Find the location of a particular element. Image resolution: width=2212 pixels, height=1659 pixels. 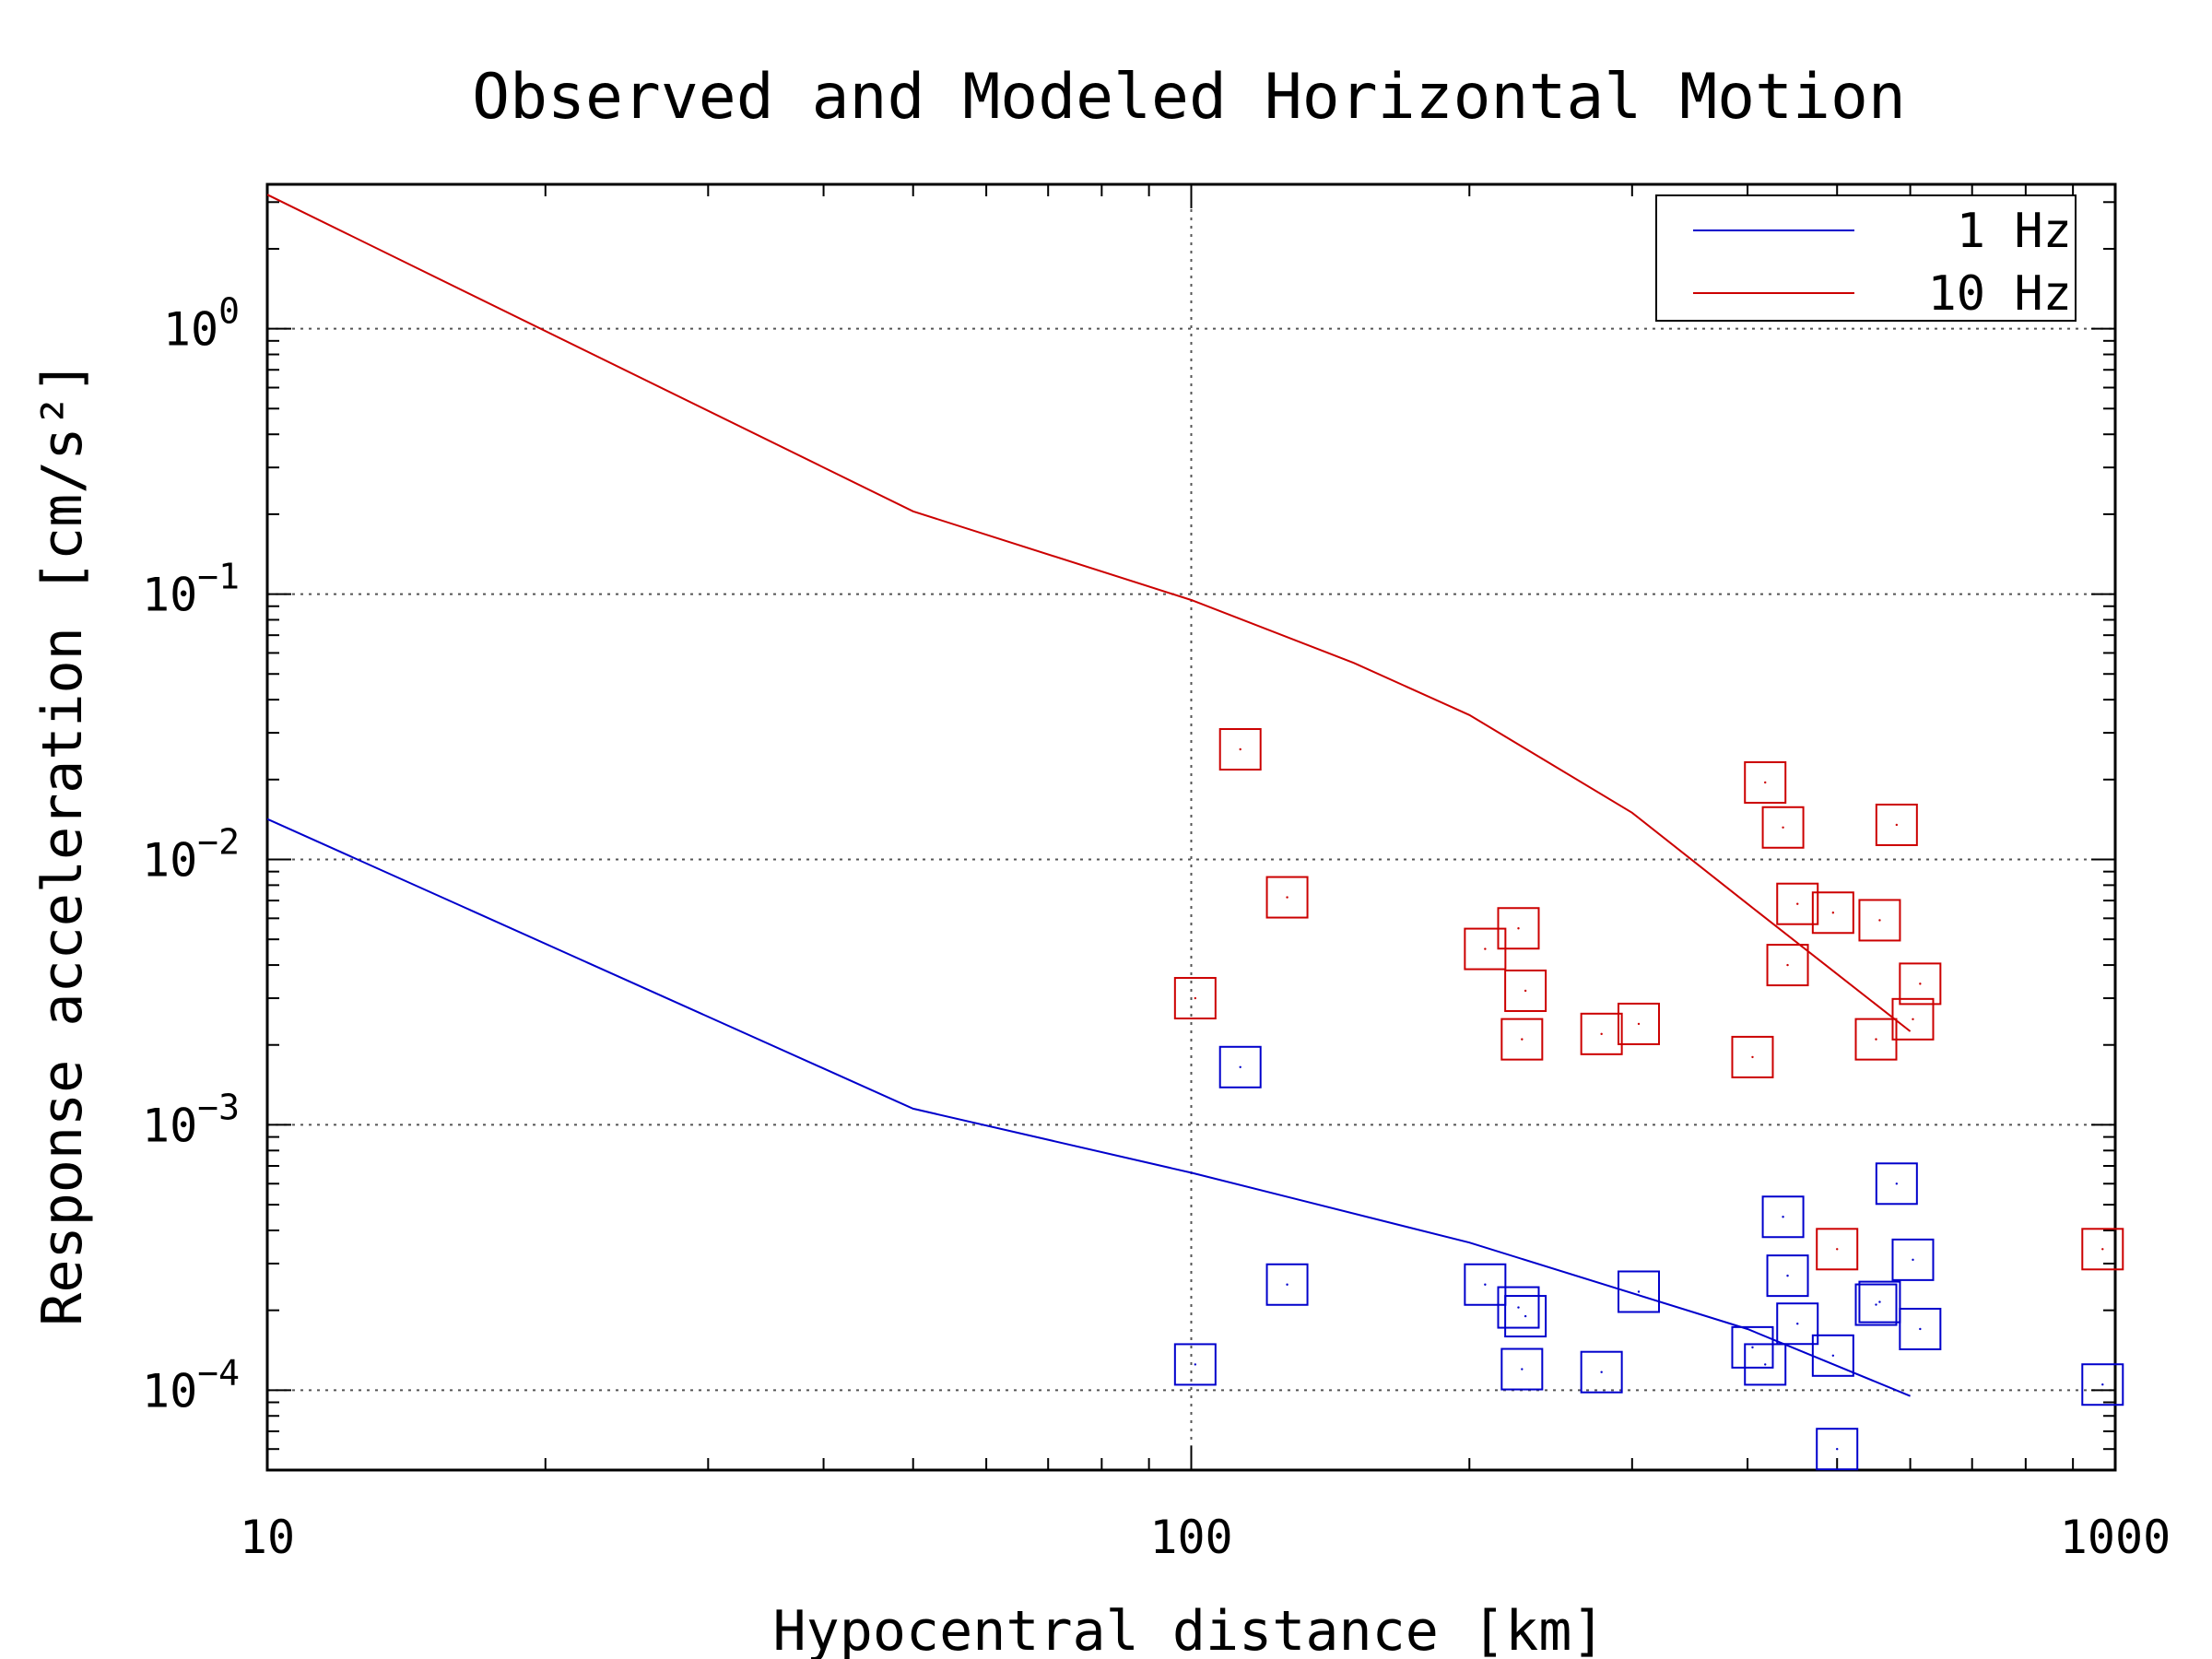

legend-box is located at coordinates (1866, 258).